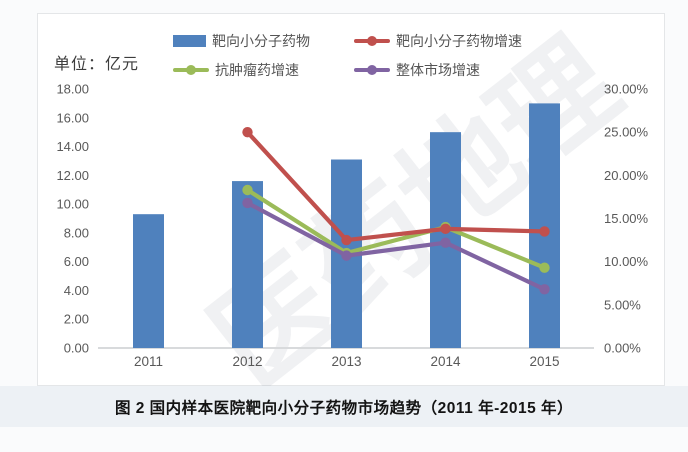  I want to click on svg-text: 2011, so click(148, 361).